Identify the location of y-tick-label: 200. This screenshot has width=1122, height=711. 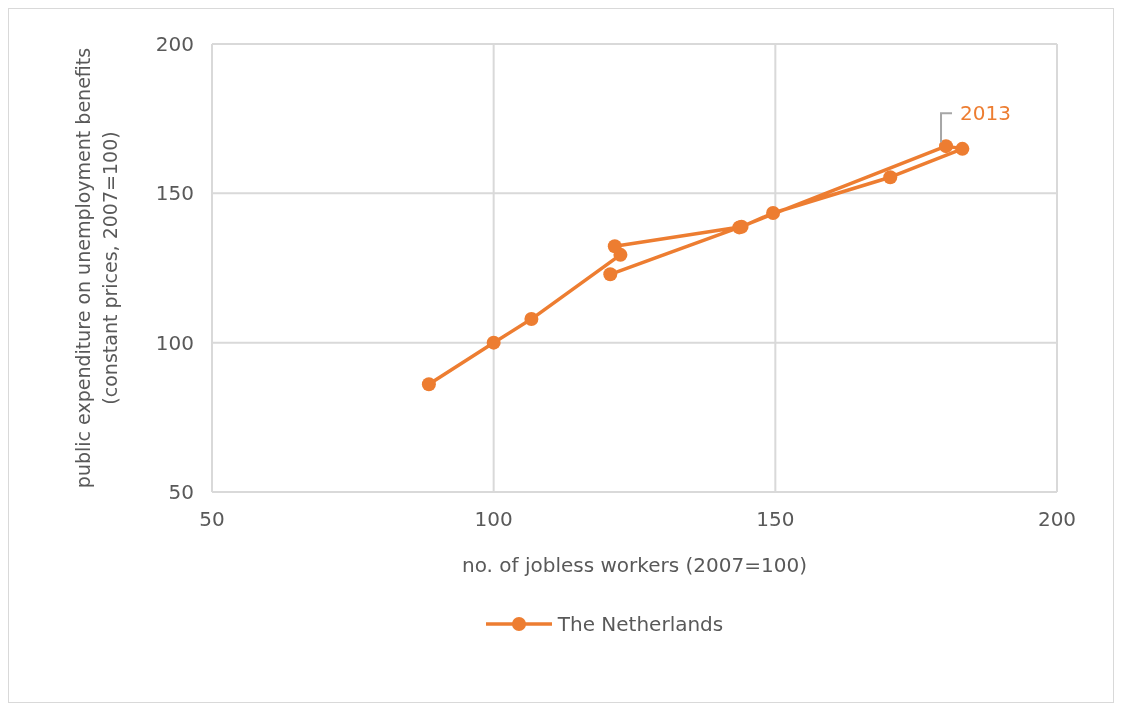
(174, 44).